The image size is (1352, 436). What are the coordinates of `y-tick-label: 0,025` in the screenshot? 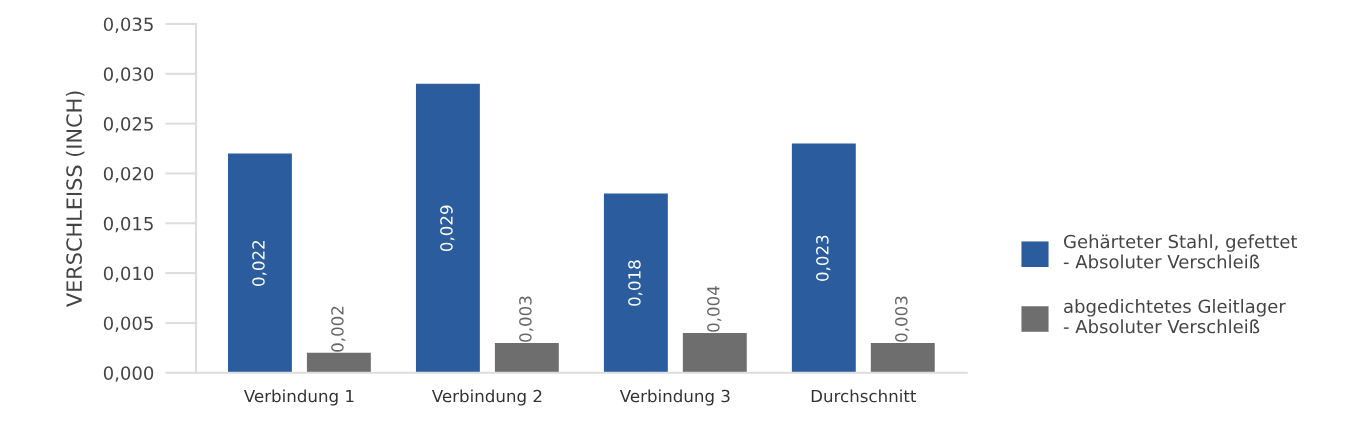 It's located at (128, 125).